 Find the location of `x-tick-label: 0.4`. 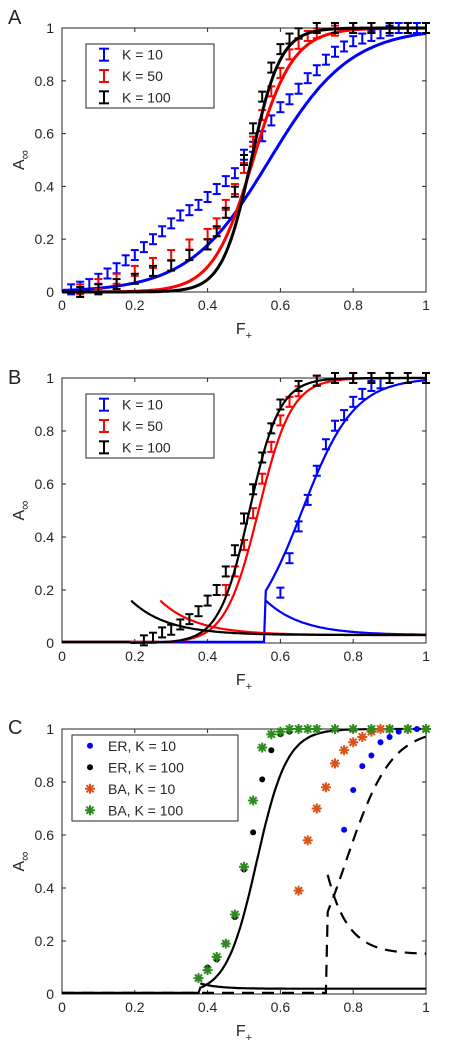

x-tick-label: 0.4 is located at coordinates (208, 305).